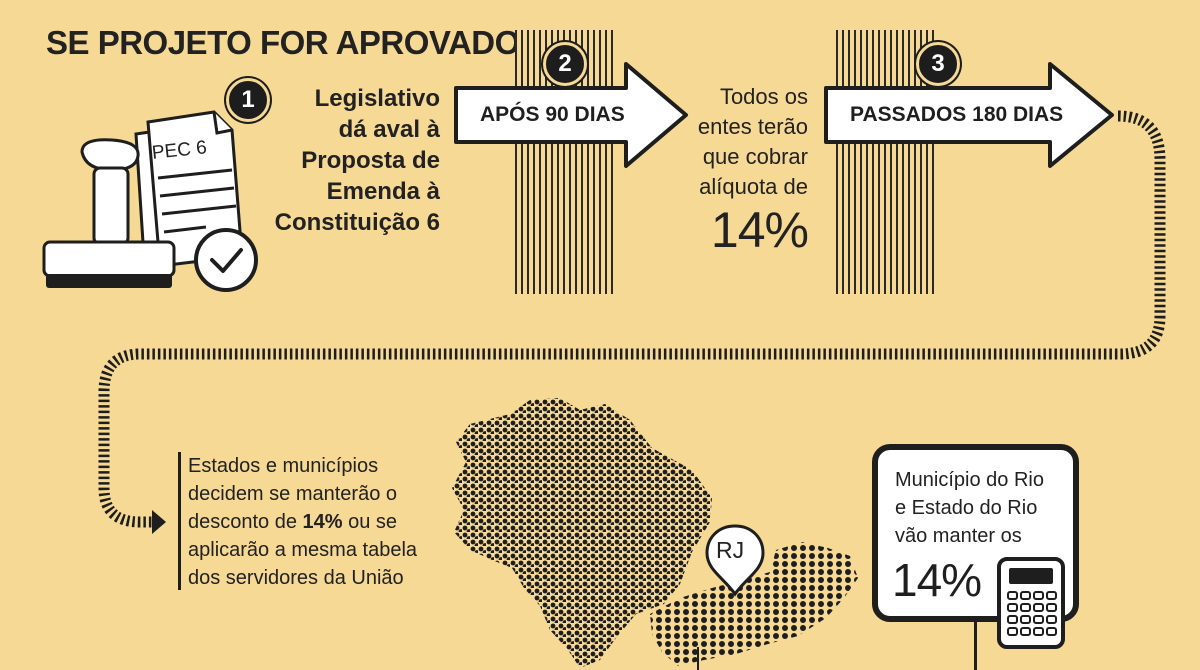  What do you see at coordinates (1031, 603) in the screenshot?
I see `calculator-icon` at bounding box center [1031, 603].